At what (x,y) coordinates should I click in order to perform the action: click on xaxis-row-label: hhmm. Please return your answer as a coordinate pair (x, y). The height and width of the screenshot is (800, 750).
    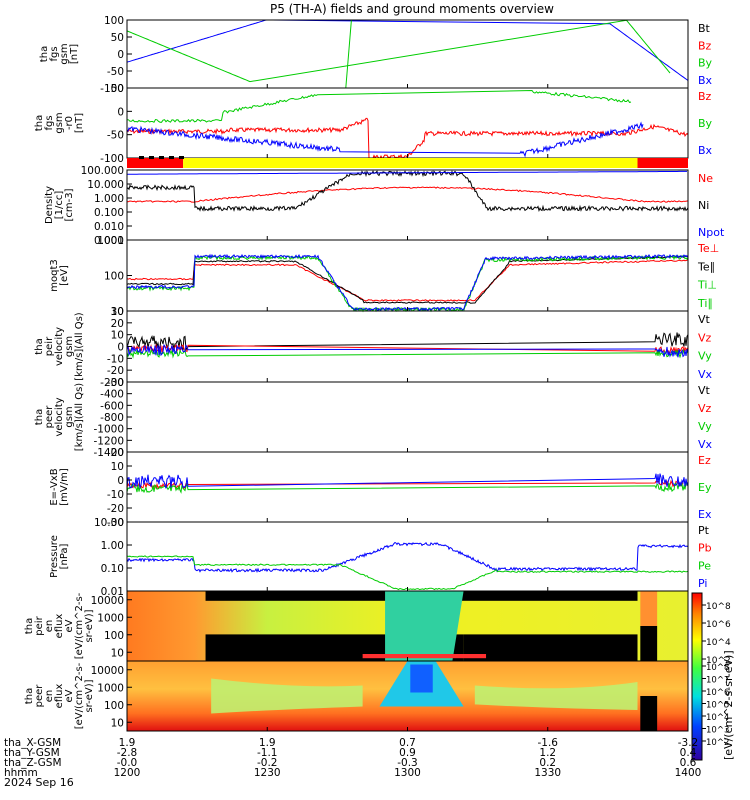
    Looking at the image, I should click on (21, 773).